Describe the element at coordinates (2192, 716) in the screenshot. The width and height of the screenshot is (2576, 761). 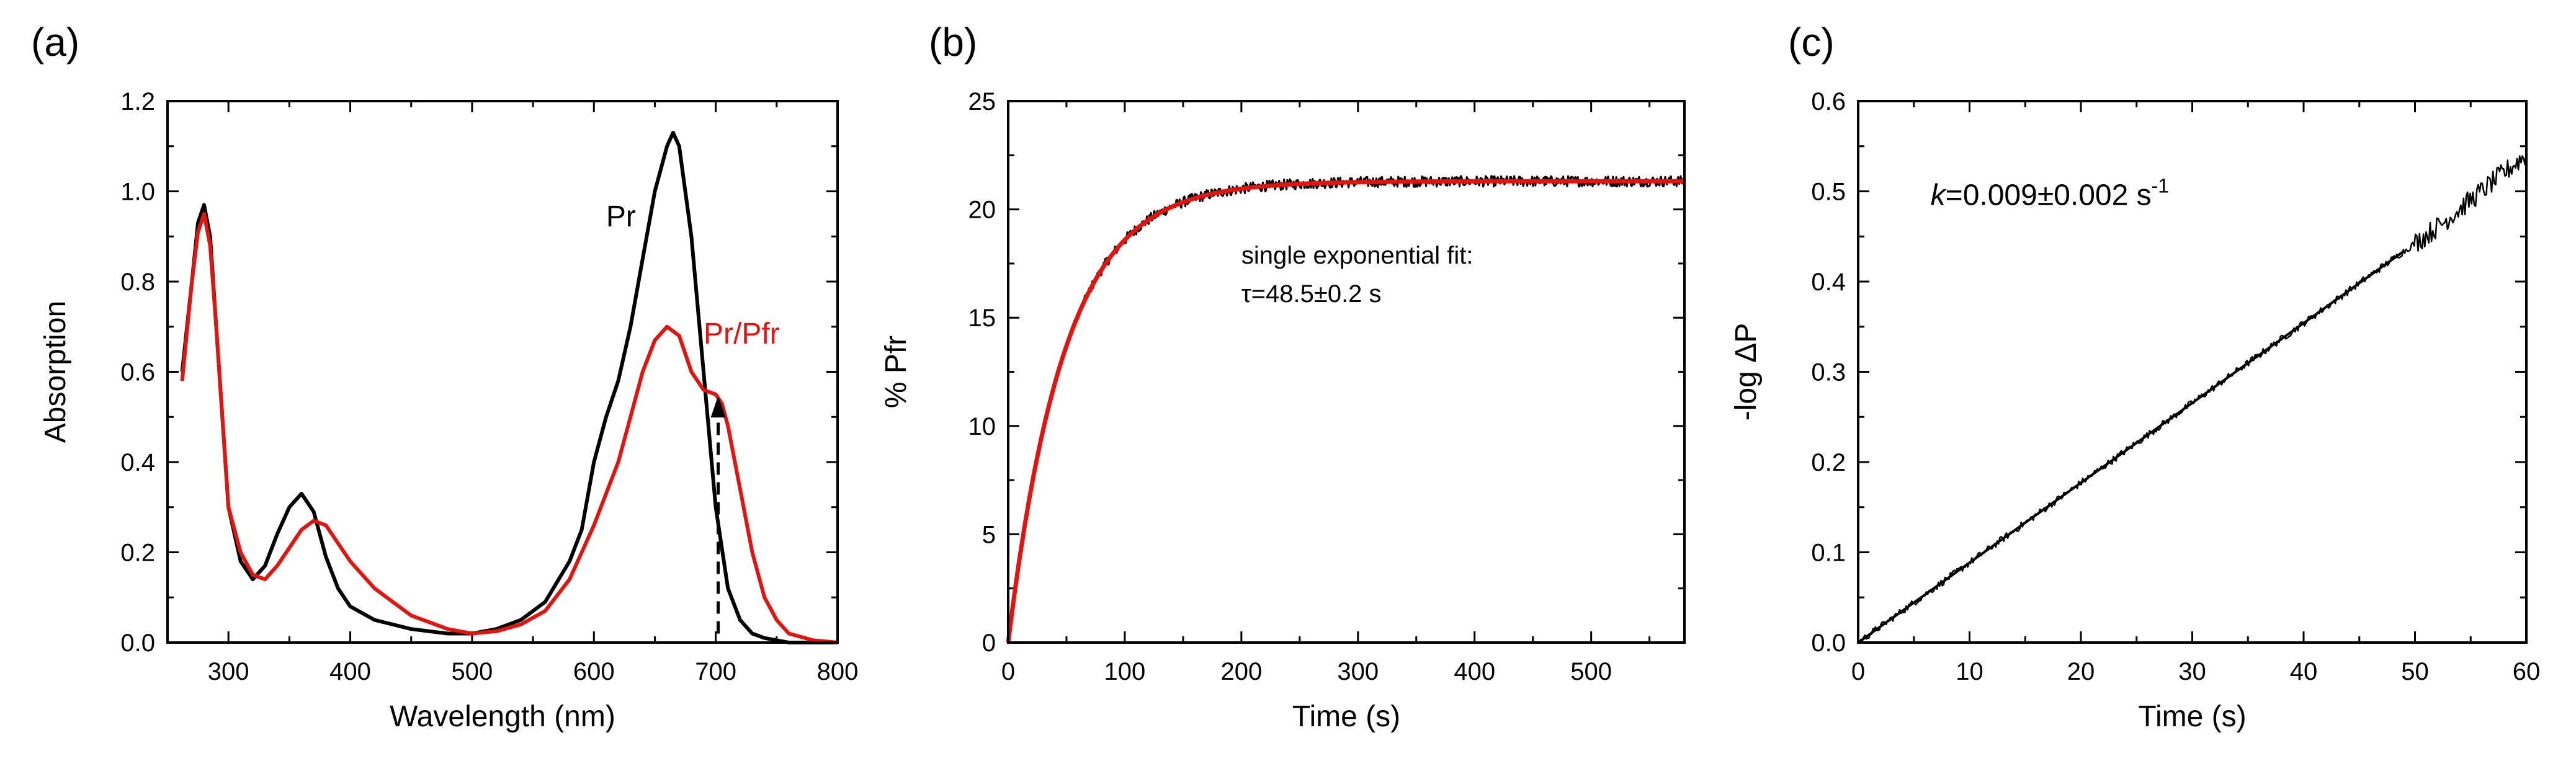
I see `panel-c-xlabel: Time (s)` at that location.